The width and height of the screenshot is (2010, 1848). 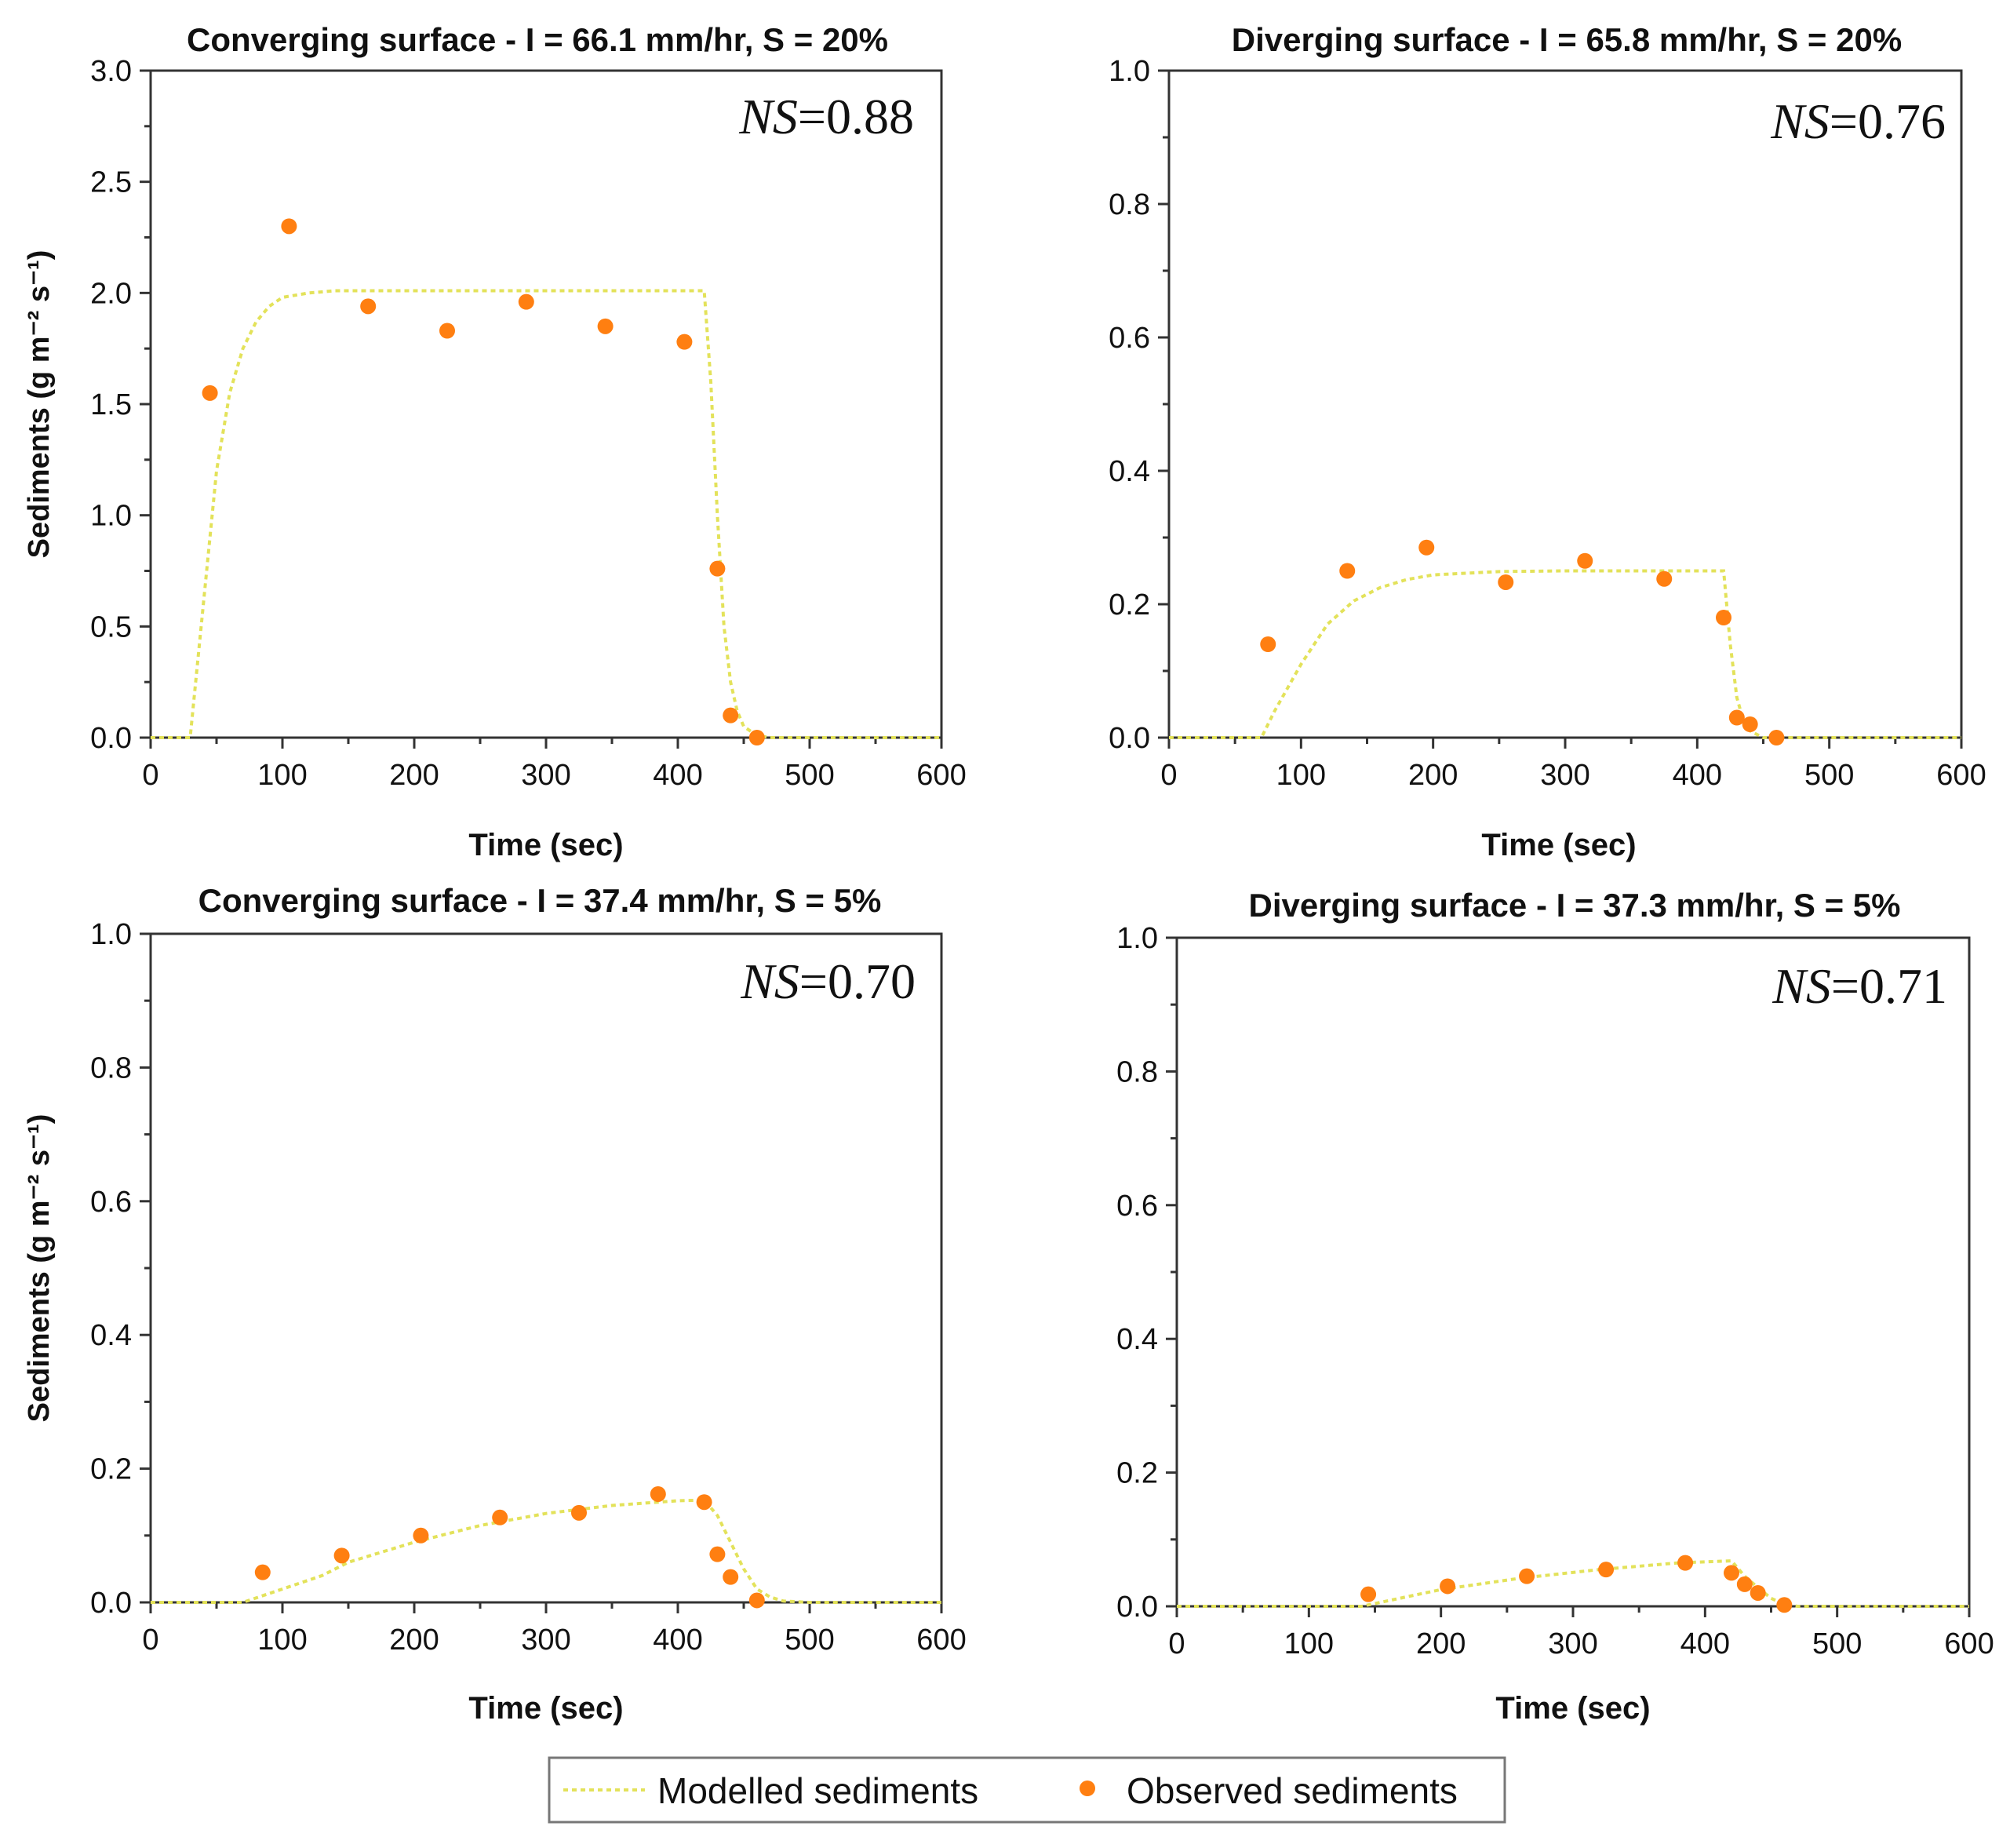 I want to click on y-tick-label: 2.0, so click(x=111, y=293).